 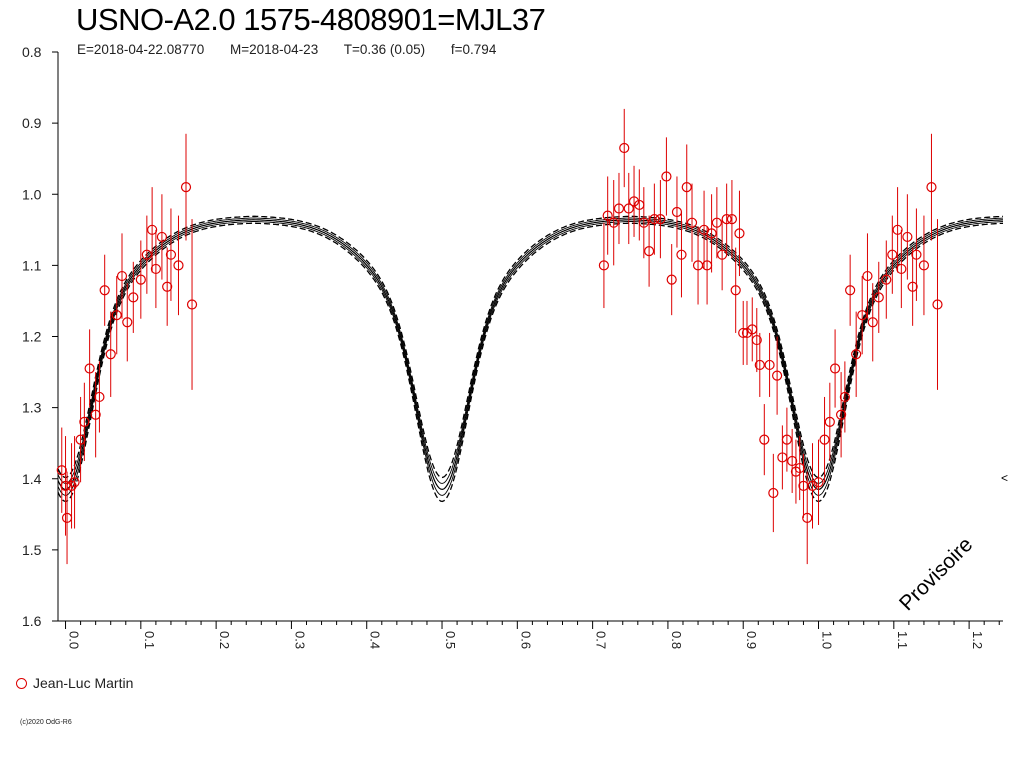 What do you see at coordinates (473, 49) in the screenshot?
I see `fill-label: f=0.794` at bounding box center [473, 49].